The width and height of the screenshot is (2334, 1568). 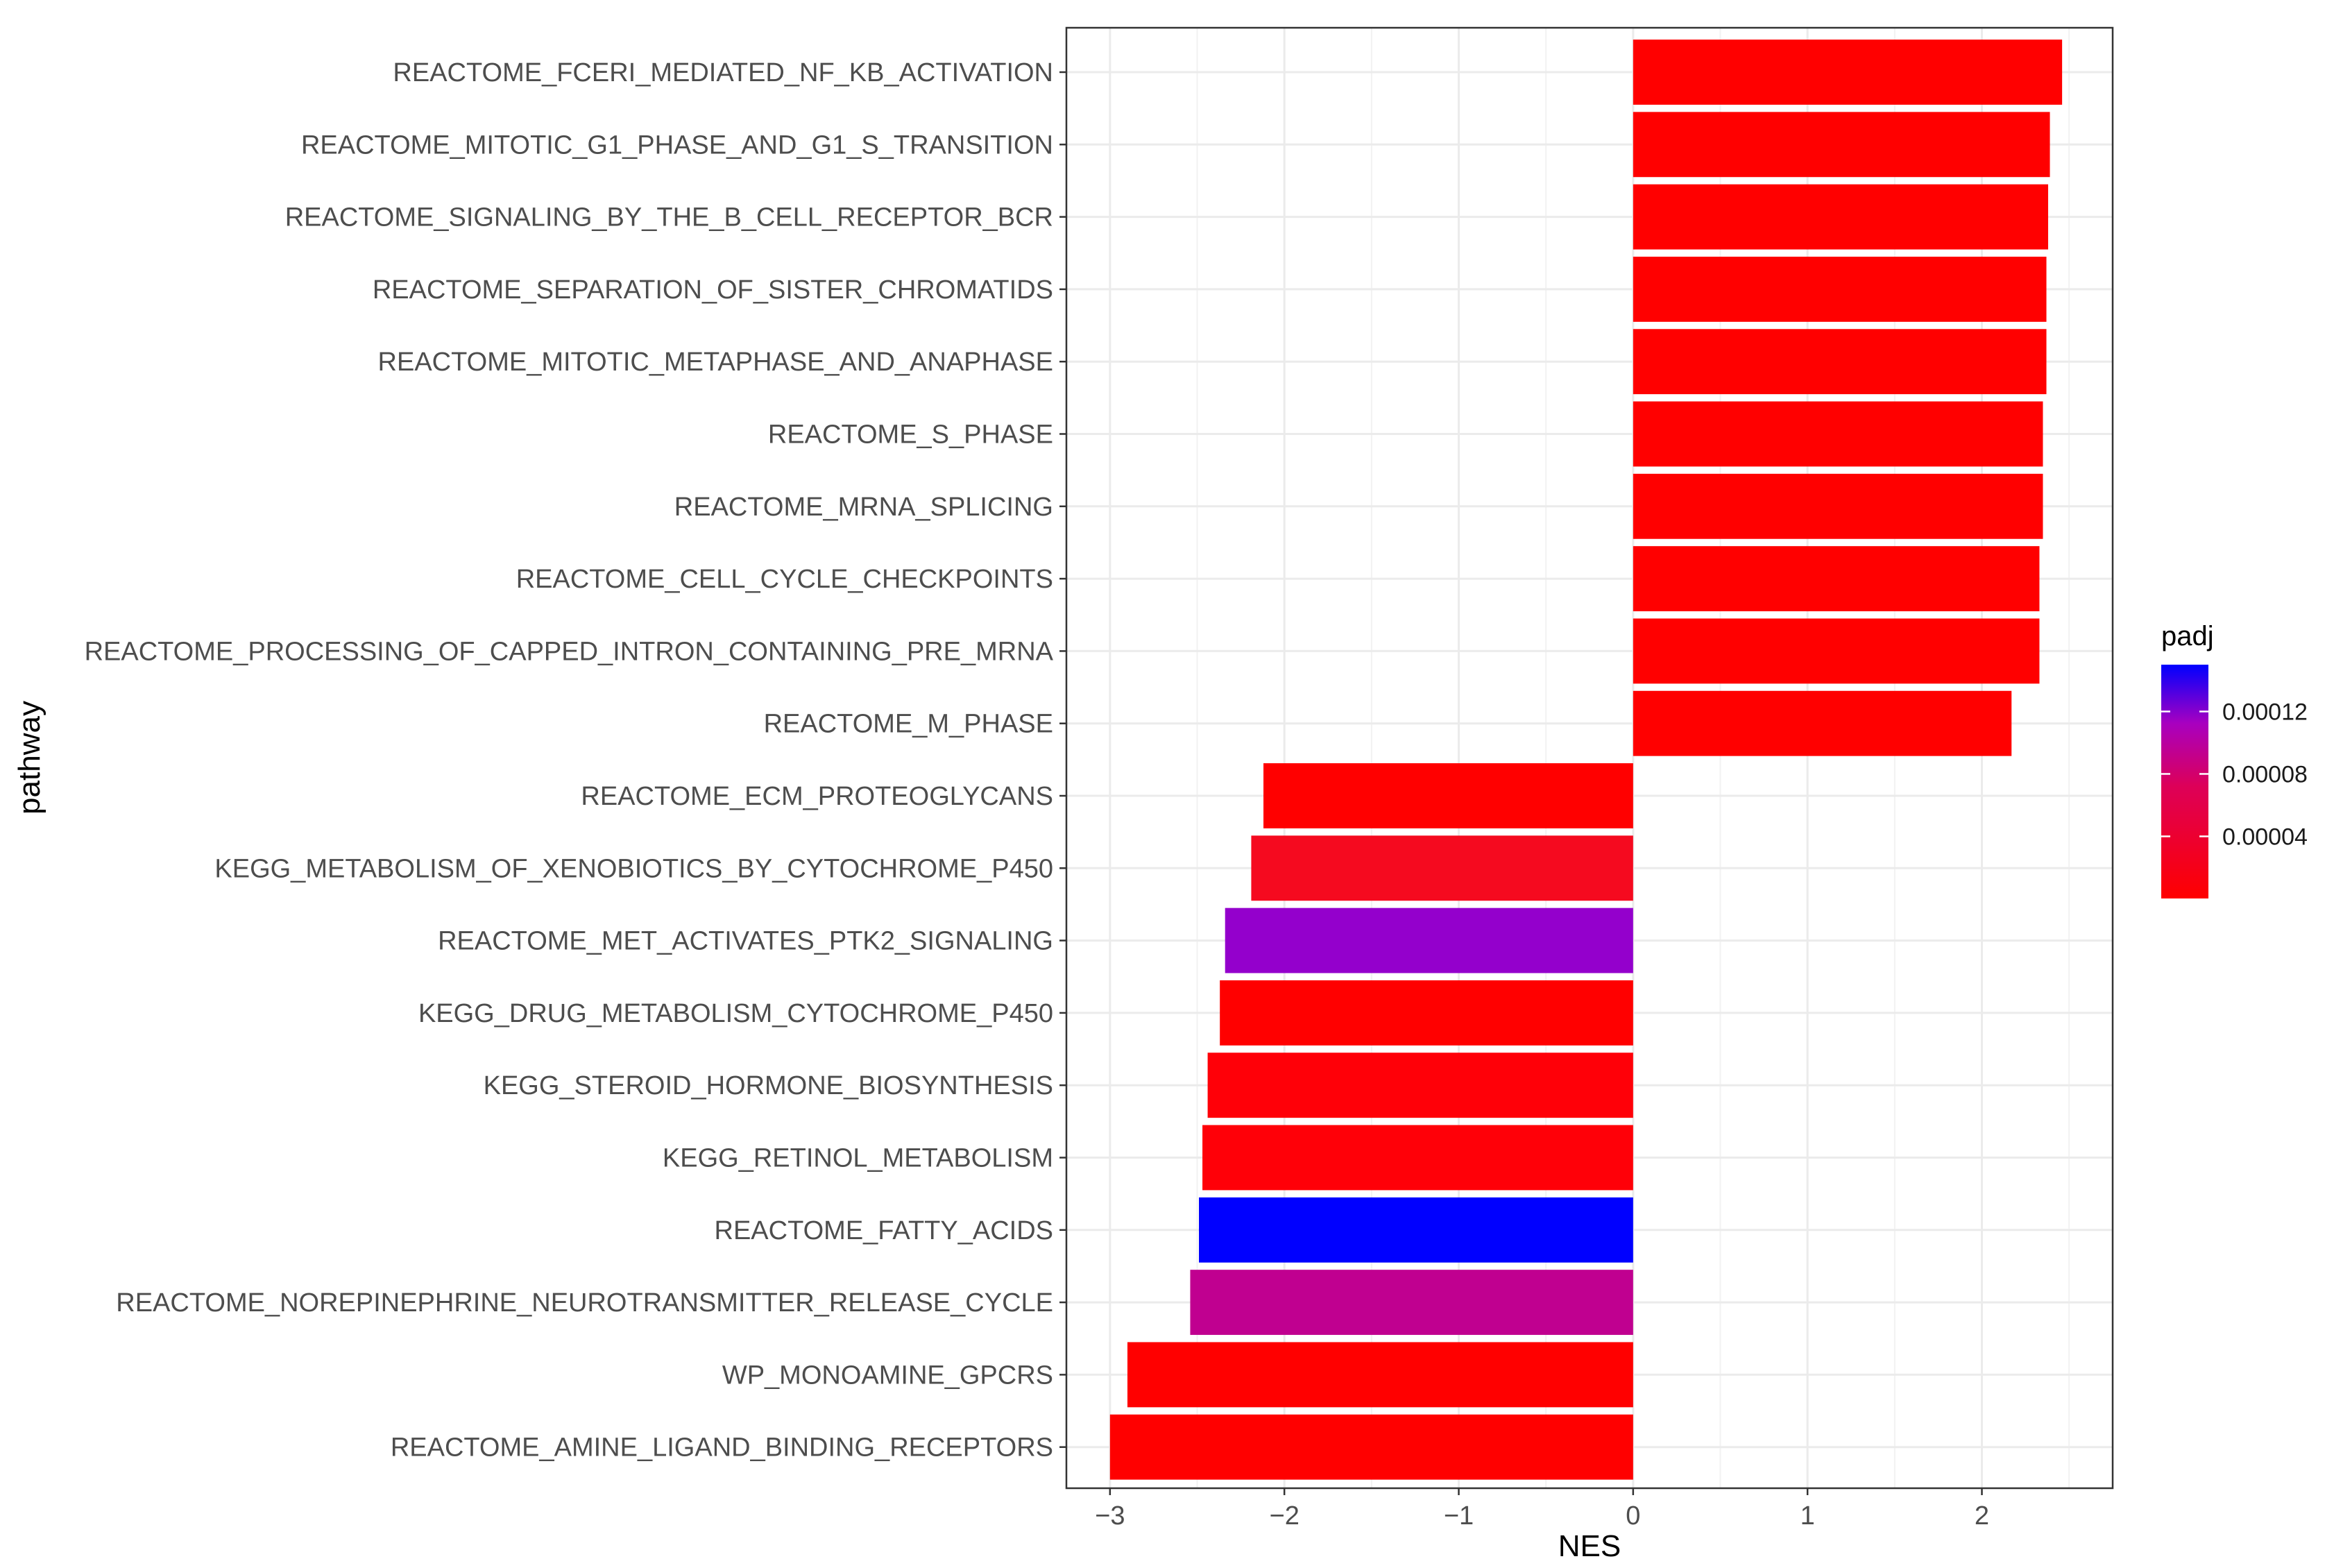 I want to click on legend-colorbar, so click(x=2184, y=781).